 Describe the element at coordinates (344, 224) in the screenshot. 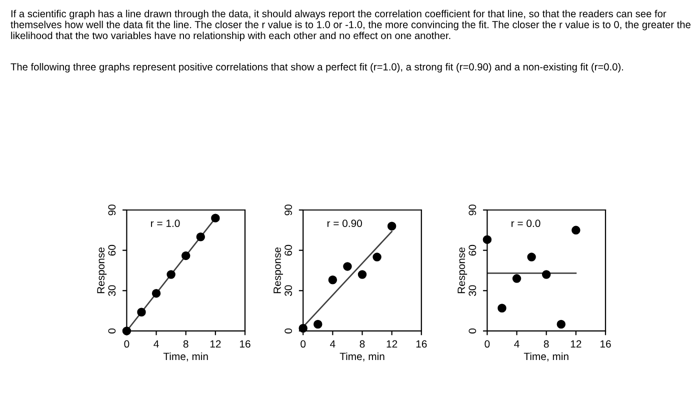

I see `text: r = 0.90` at that location.